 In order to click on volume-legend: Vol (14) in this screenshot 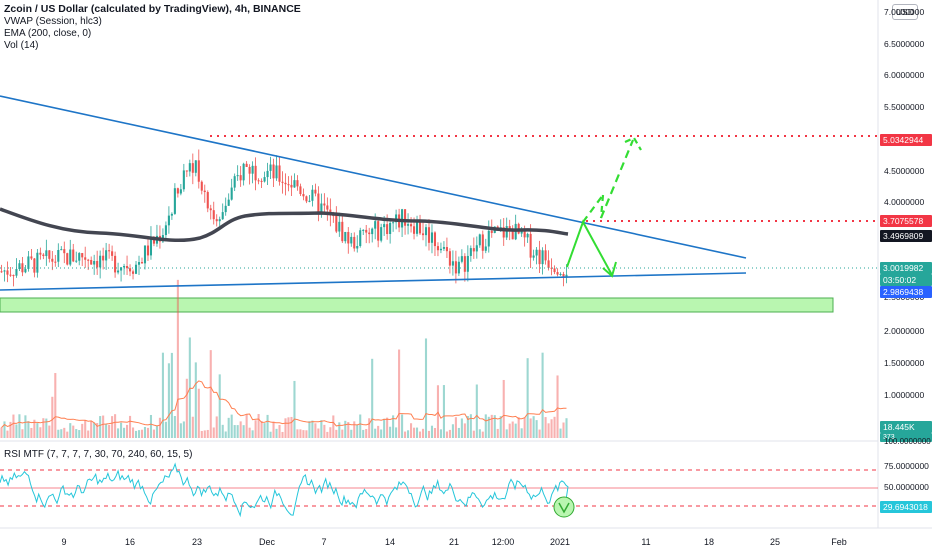, I will do `click(21, 45)`.